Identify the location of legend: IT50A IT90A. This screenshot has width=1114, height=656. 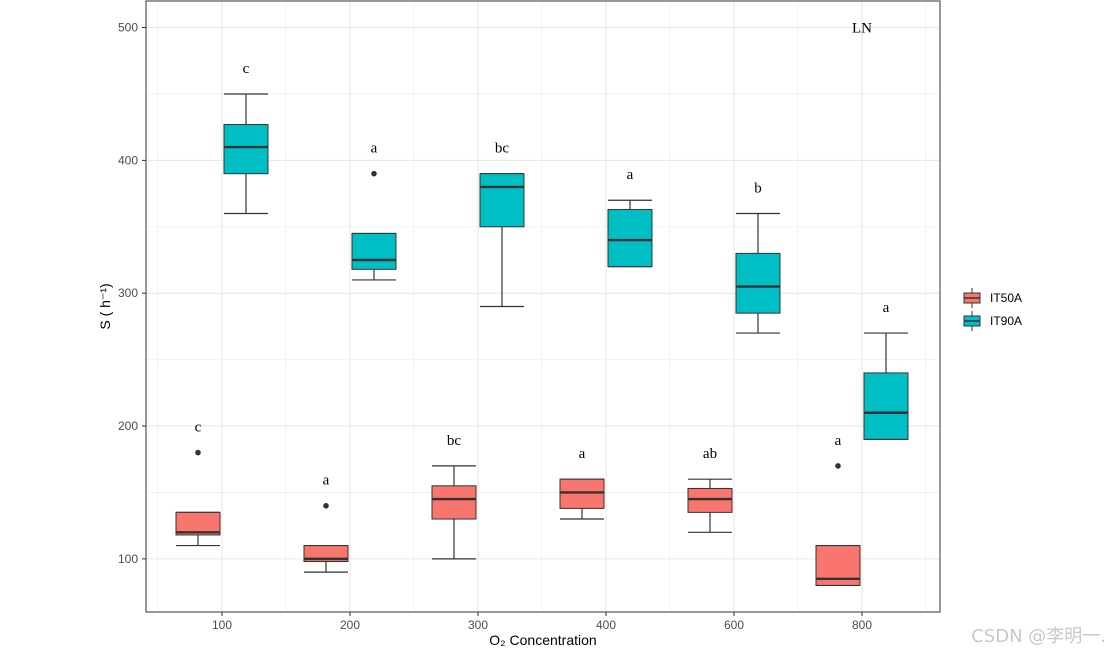
(992, 309).